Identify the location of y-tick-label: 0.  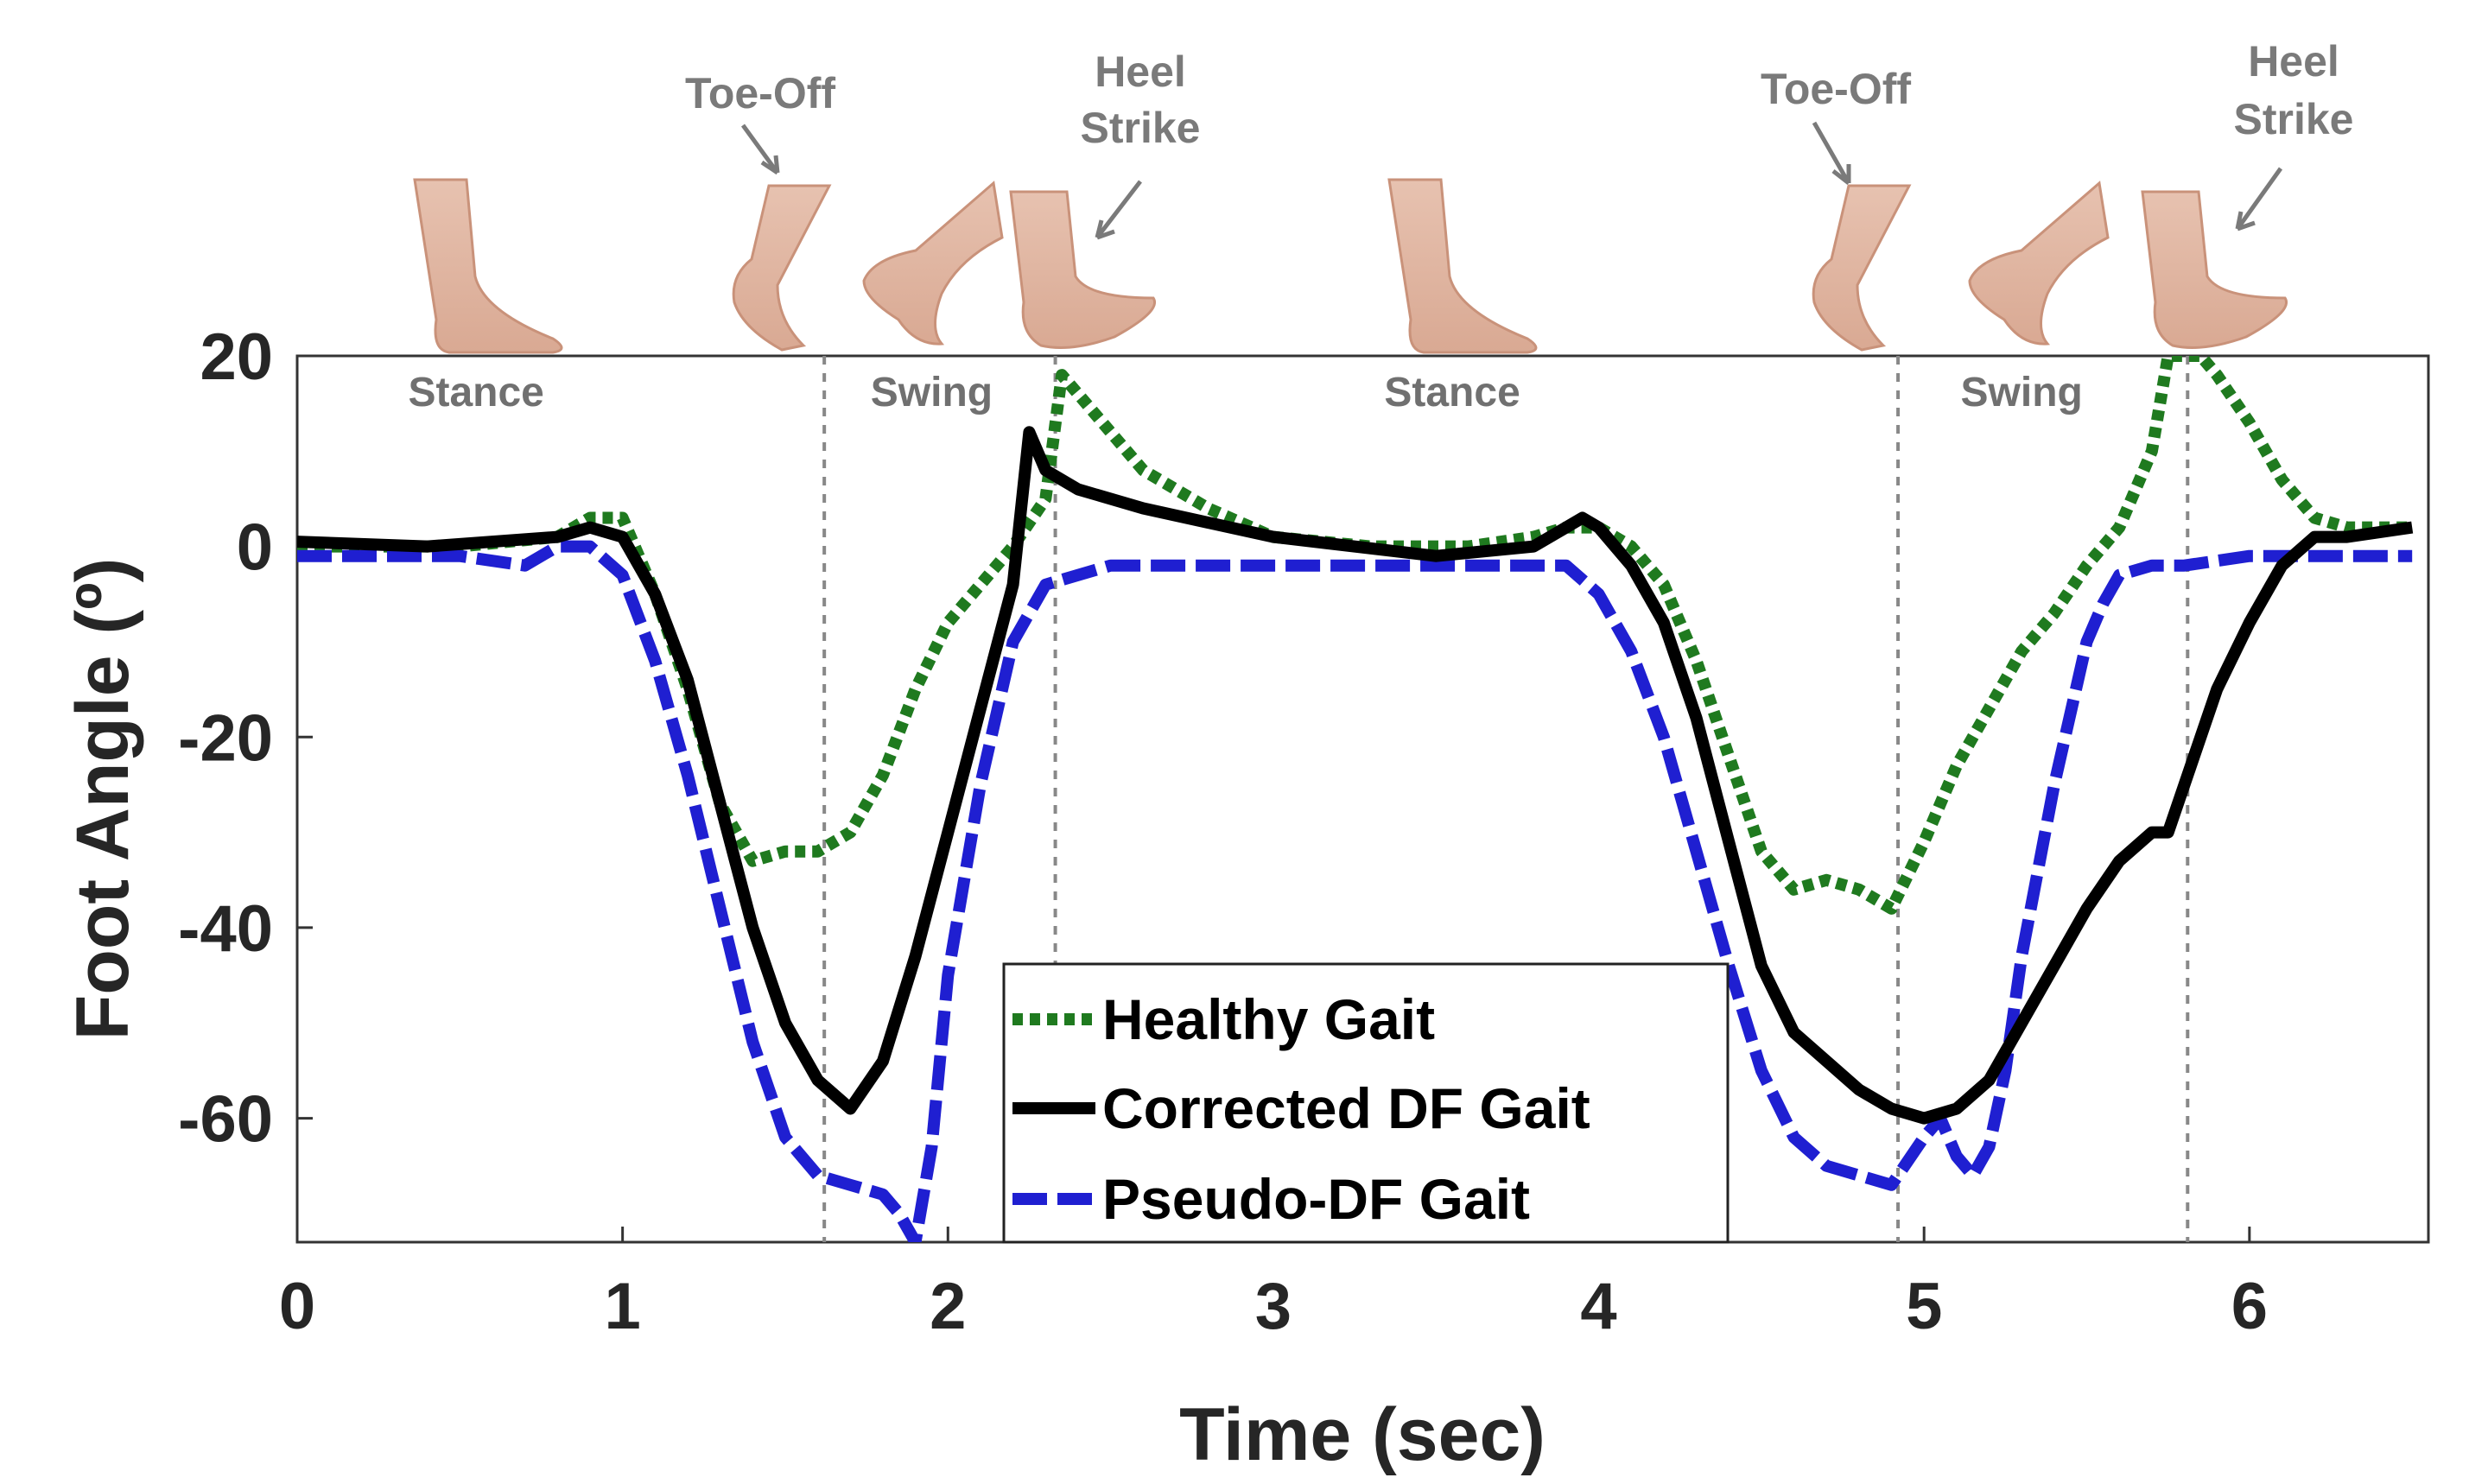
(255, 548).